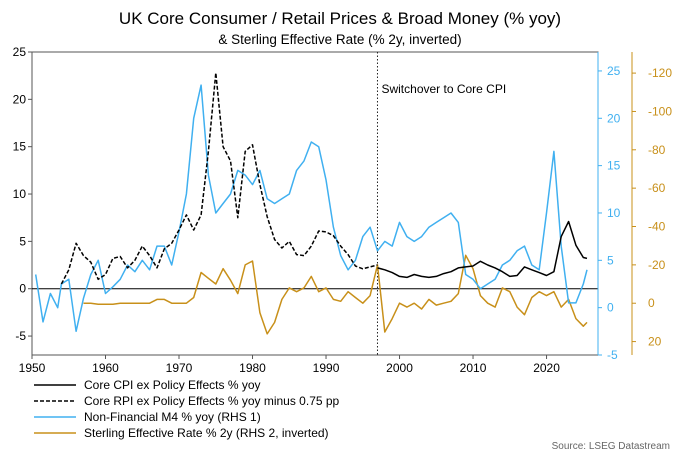  I want to click on x-tick-label: 2000, so click(399, 368).